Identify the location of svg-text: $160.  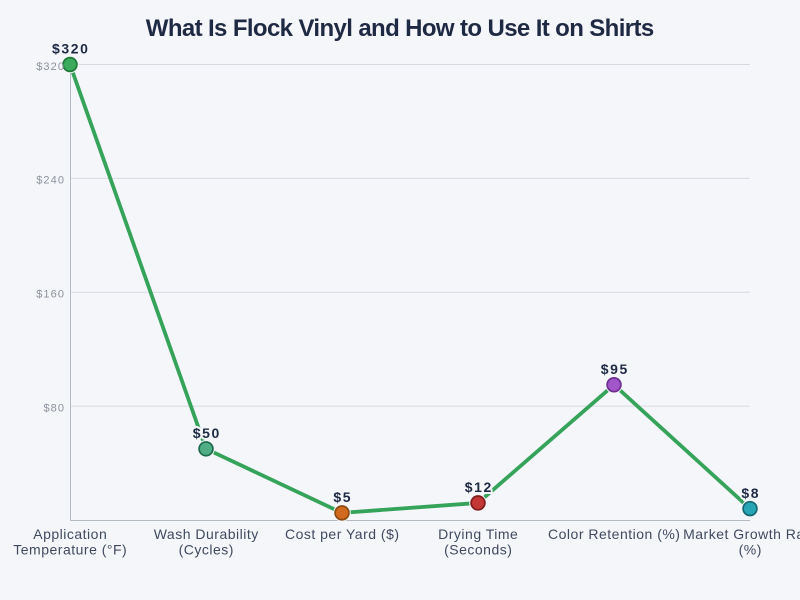
(50, 295).